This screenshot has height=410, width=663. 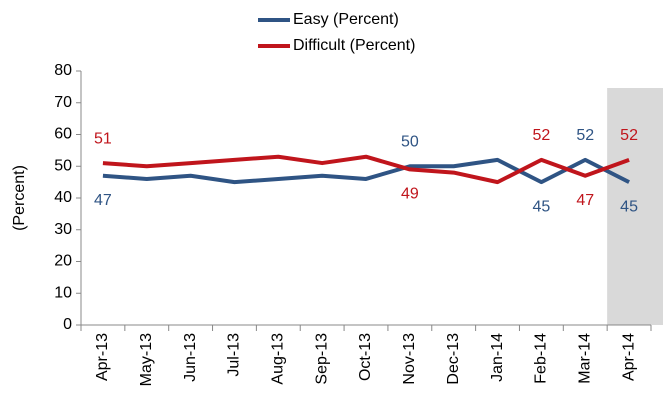 I want to click on legend-label: Difficult (Percent), so click(x=354, y=45).